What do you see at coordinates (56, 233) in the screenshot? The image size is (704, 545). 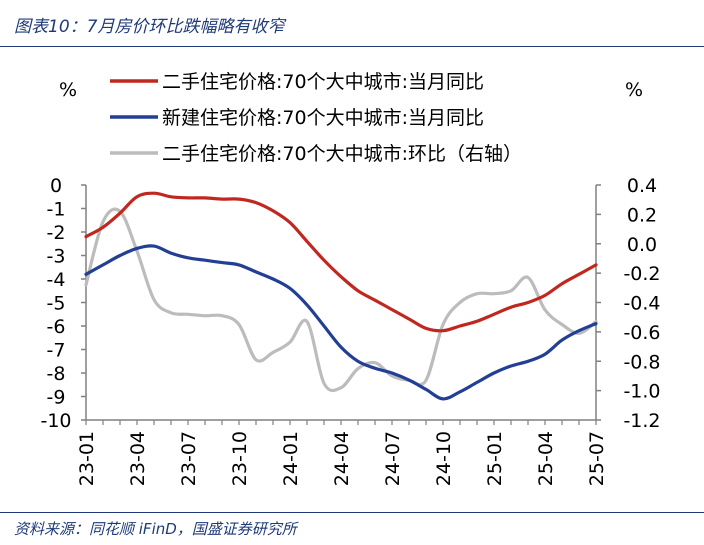 I see `left-tick-label: -2` at bounding box center [56, 233].